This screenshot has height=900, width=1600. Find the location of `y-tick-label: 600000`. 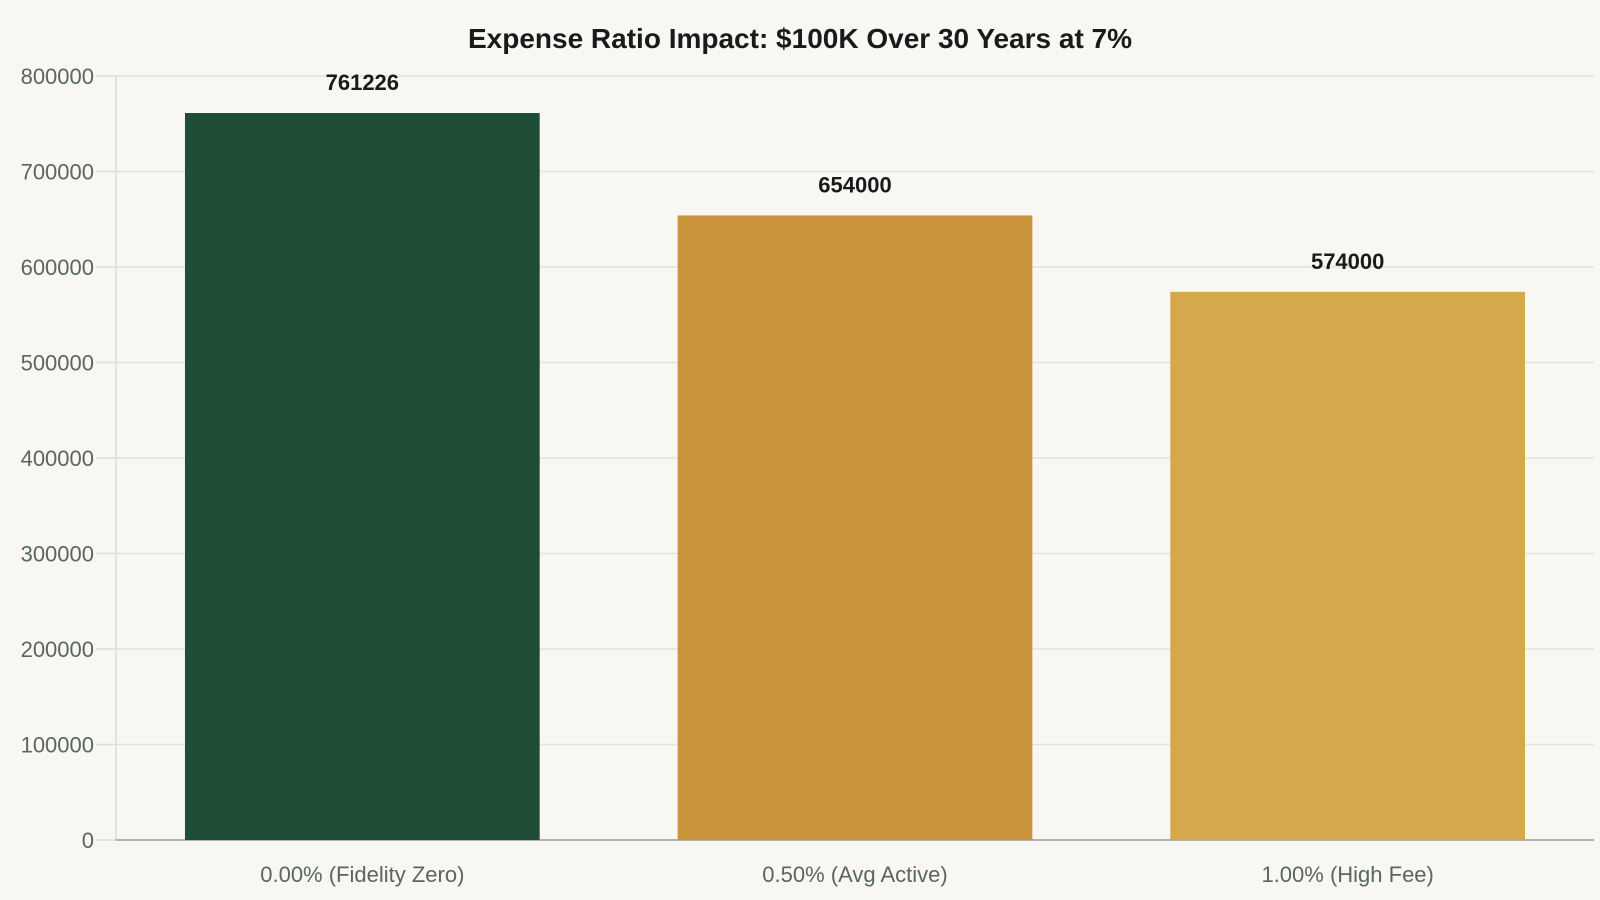

y-tick-label: 600000 is located at coordinates (57, 267).